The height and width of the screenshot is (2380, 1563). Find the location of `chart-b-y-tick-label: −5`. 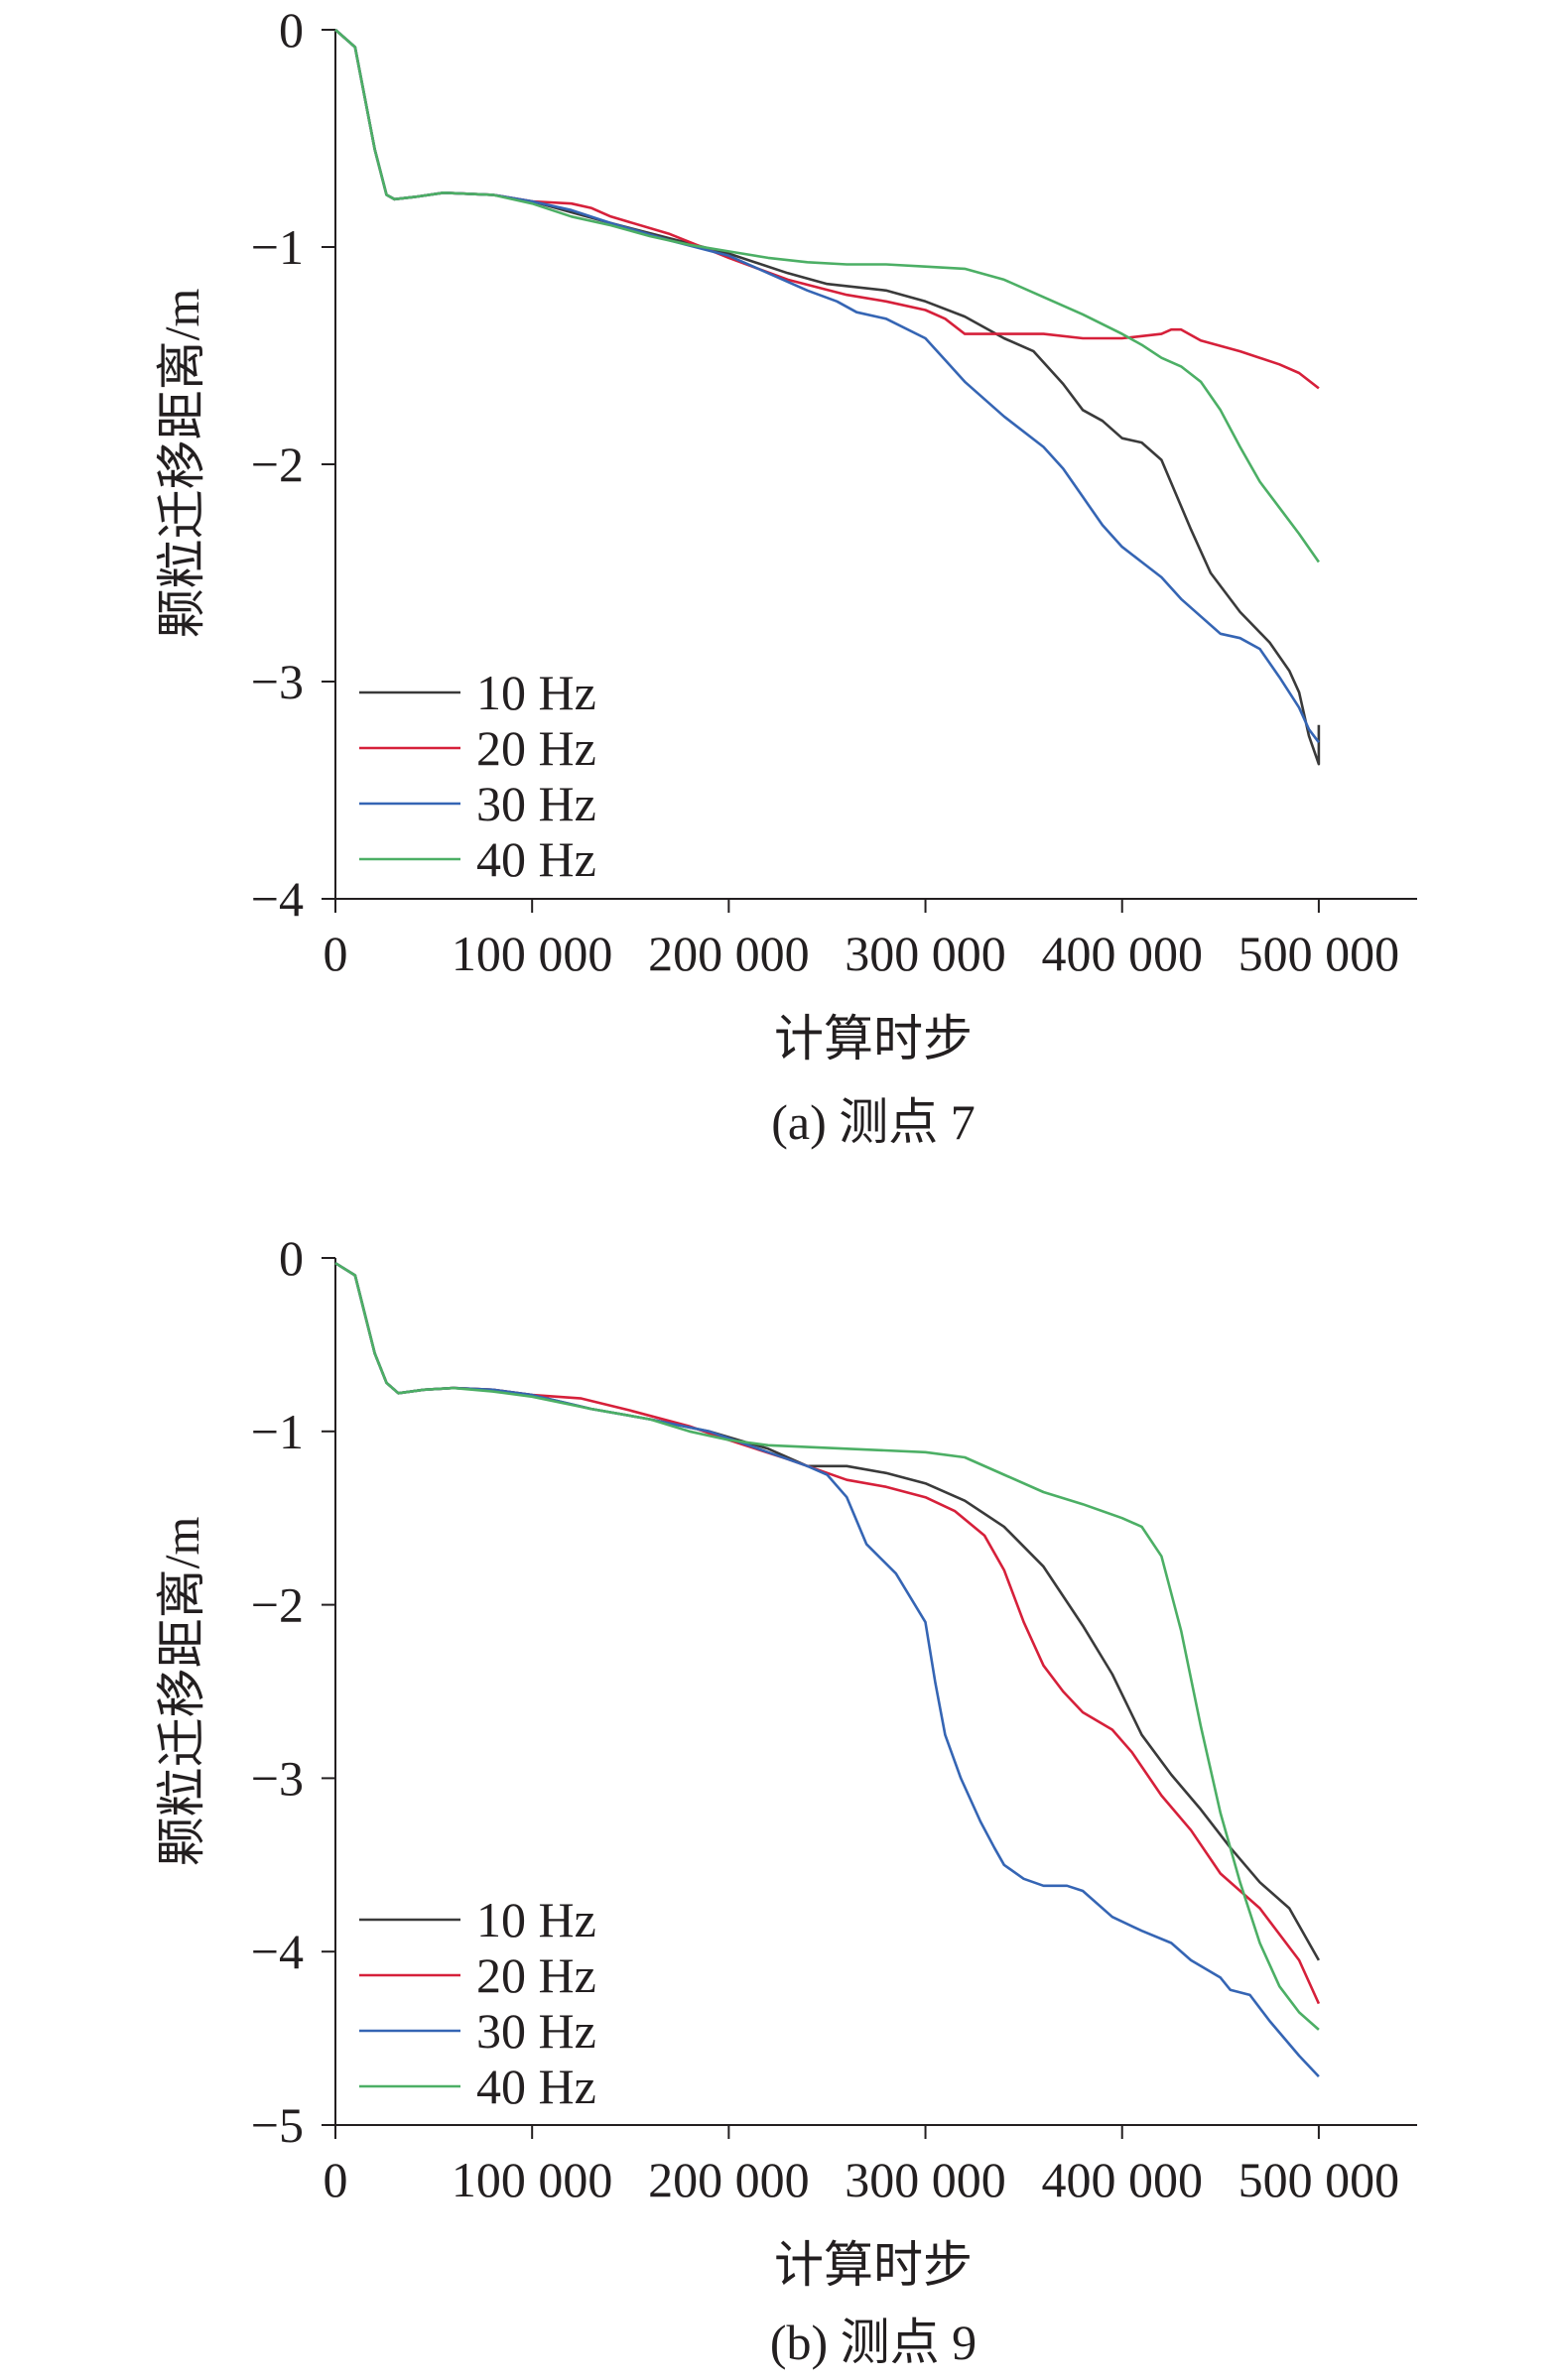

chart-b-y-tick-label: −5 is located at coordinates (277, 2125).